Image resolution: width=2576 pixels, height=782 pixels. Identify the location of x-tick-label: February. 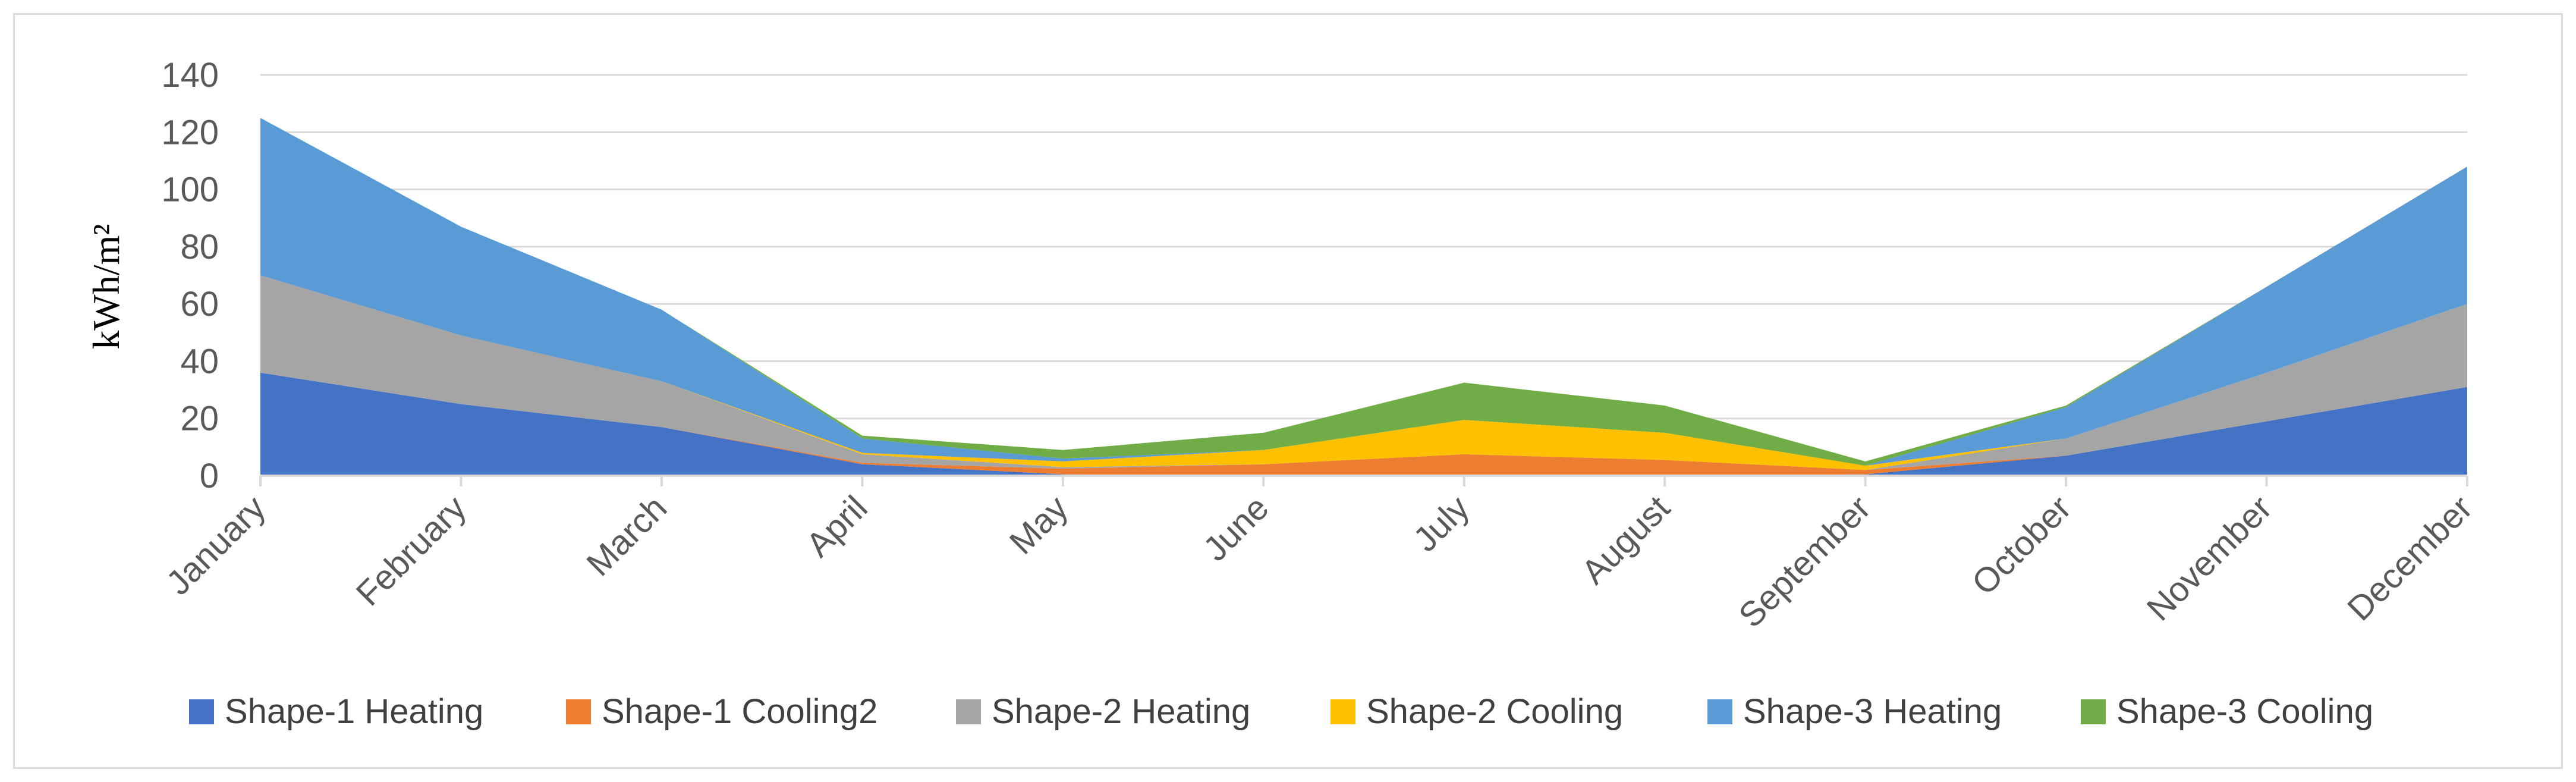
(411, 550).